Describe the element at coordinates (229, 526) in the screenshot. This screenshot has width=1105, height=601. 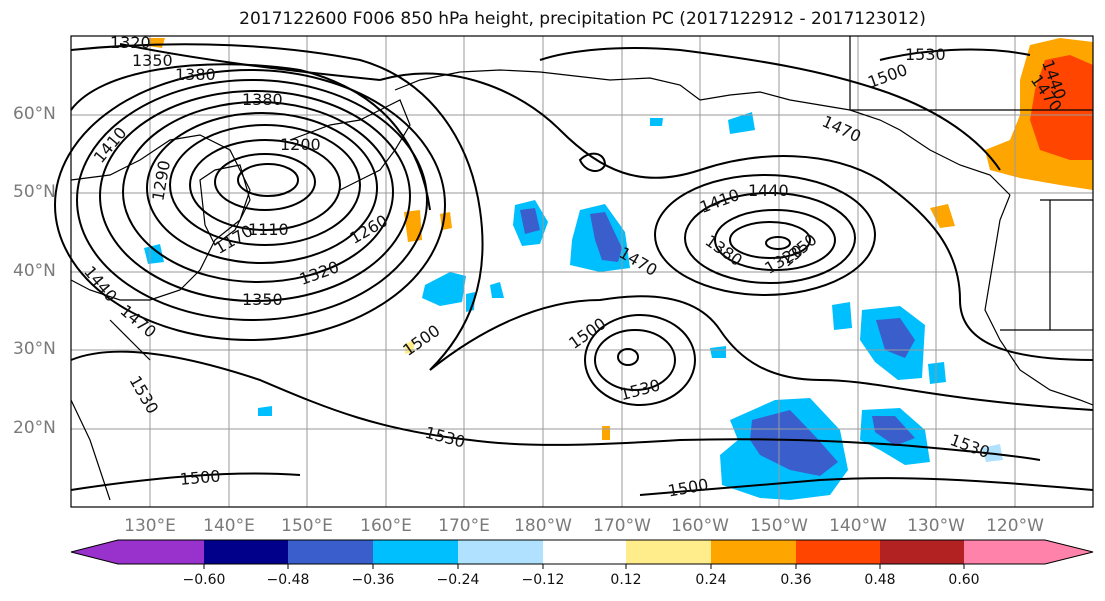
I see `lon-label: 140°E` at that location.